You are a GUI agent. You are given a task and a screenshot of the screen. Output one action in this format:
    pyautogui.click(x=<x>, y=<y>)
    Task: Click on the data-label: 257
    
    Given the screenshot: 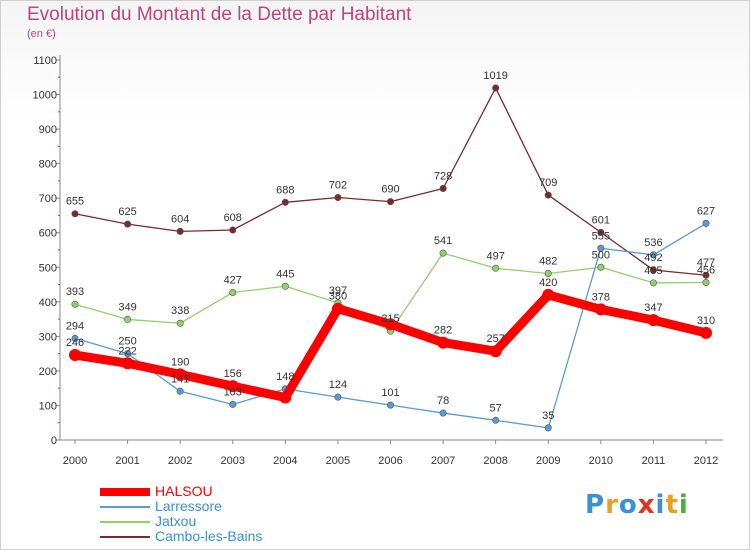 What is the action you would take?
    pyautogui.click(x=495, y=339)
    